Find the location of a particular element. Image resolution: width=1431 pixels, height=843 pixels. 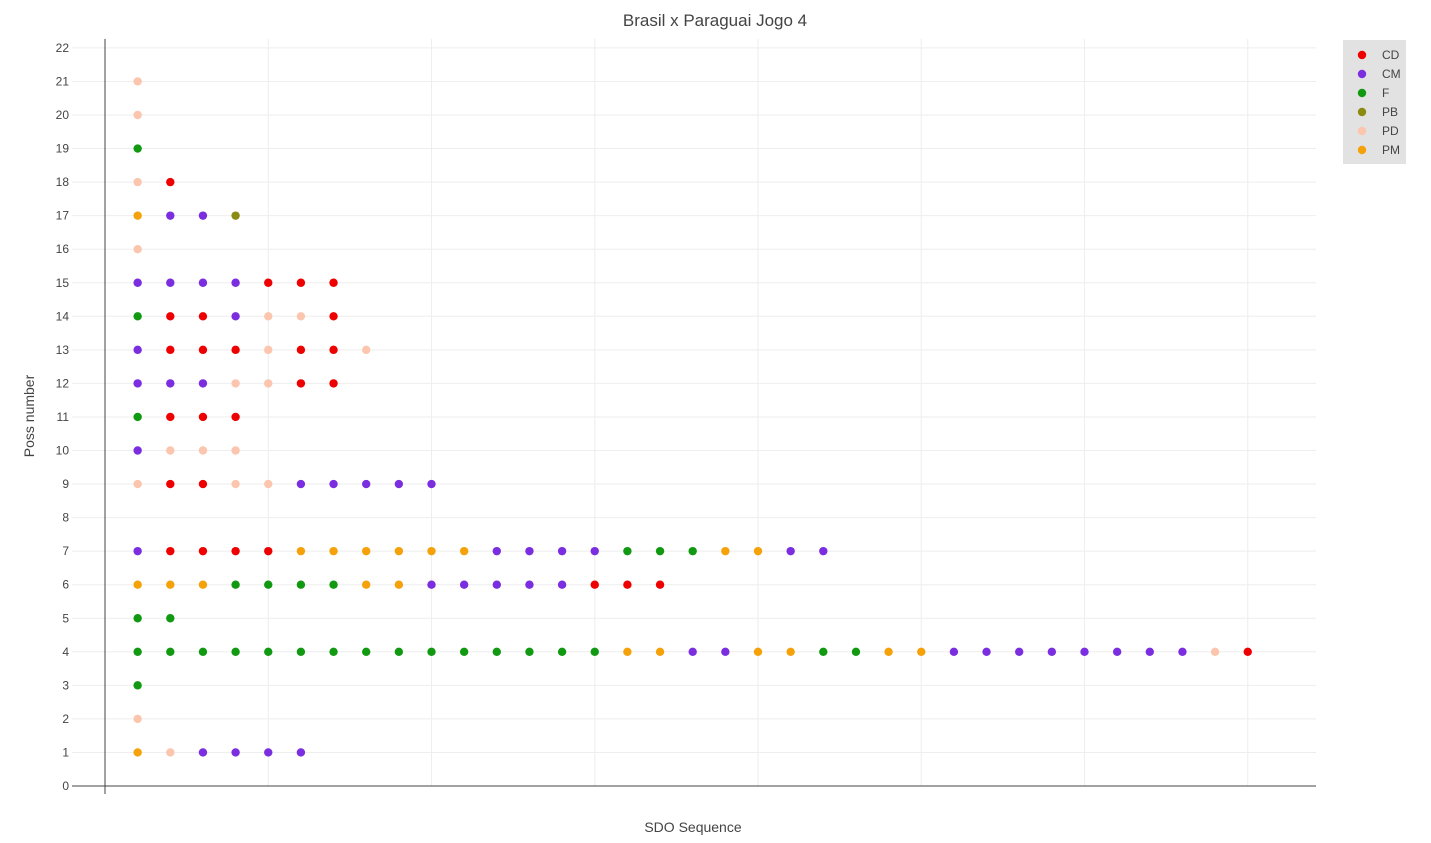

legend-label-cd: CD is located at coordinates (1391, 55).